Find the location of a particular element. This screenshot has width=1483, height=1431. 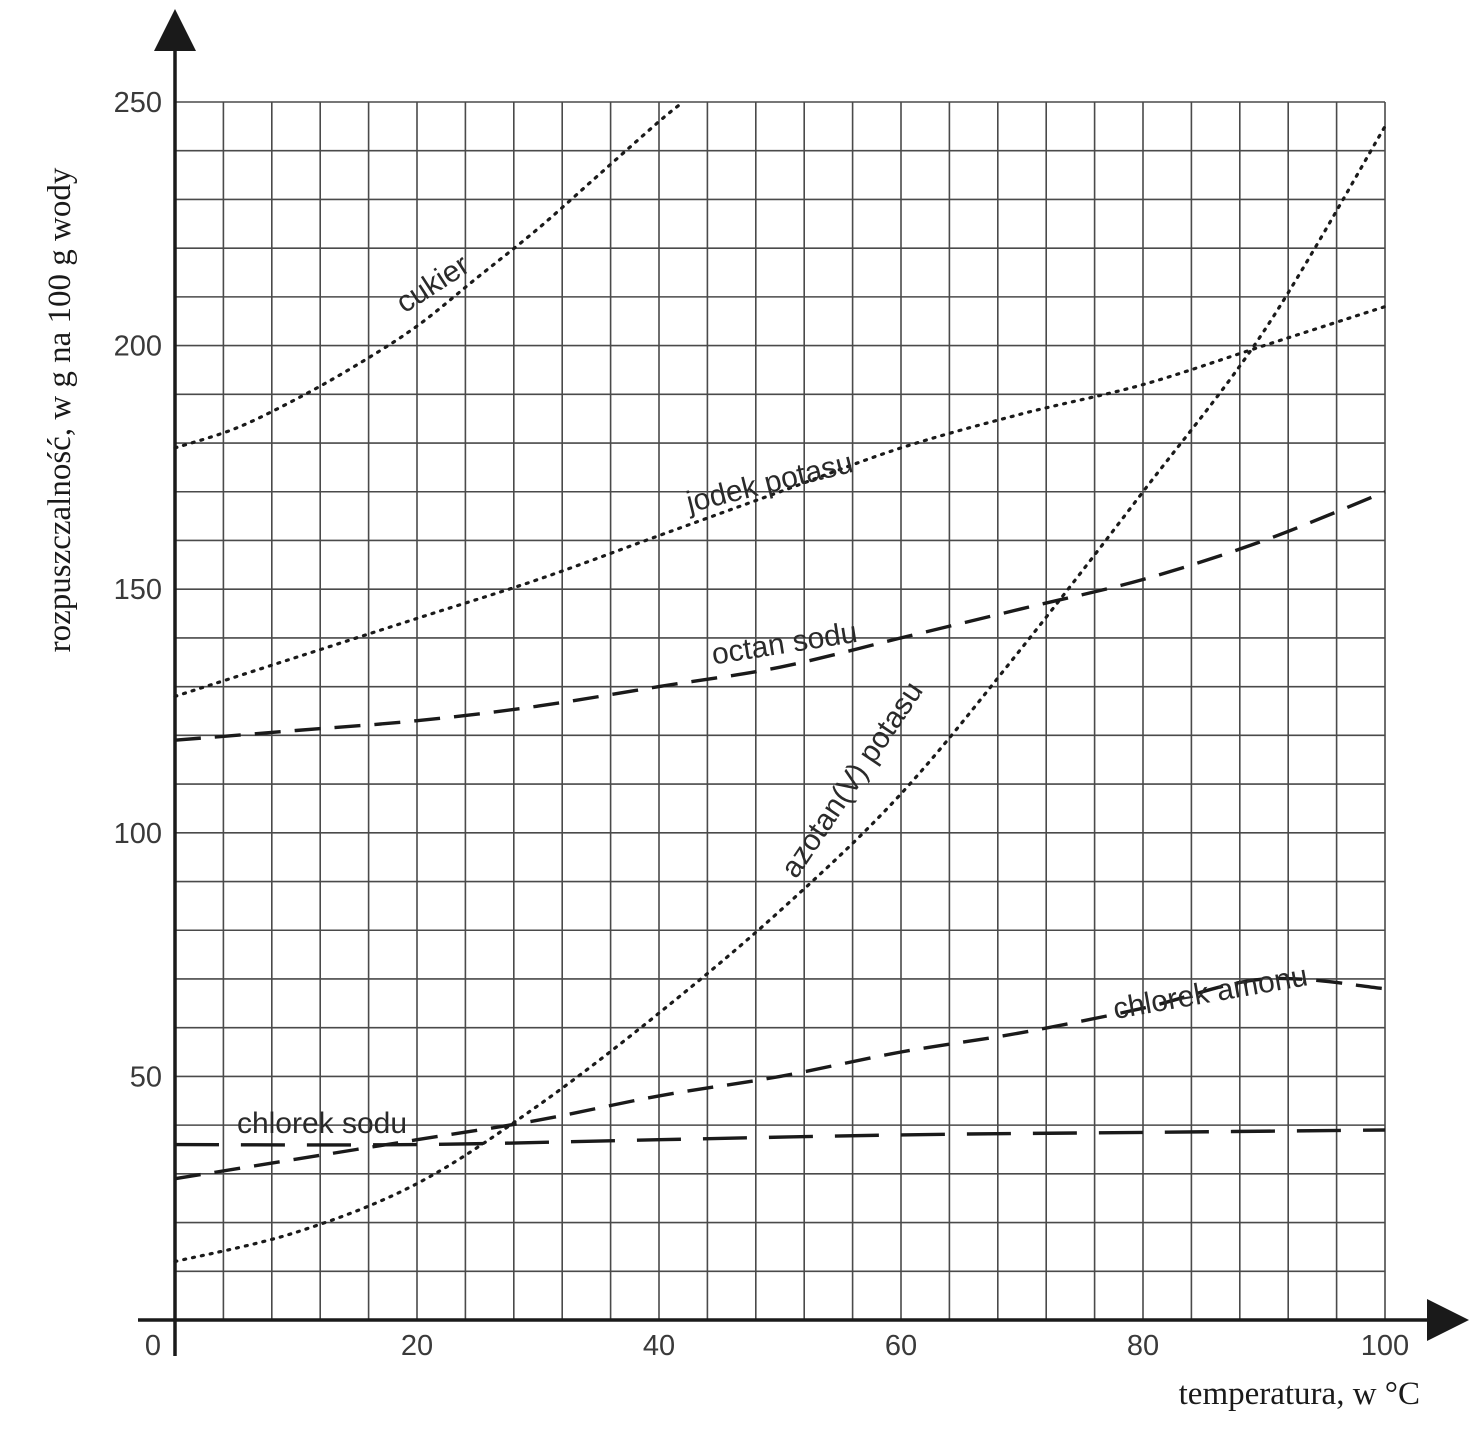

series-label-5: chlorek sodu is located at coordinates (322, 1123).